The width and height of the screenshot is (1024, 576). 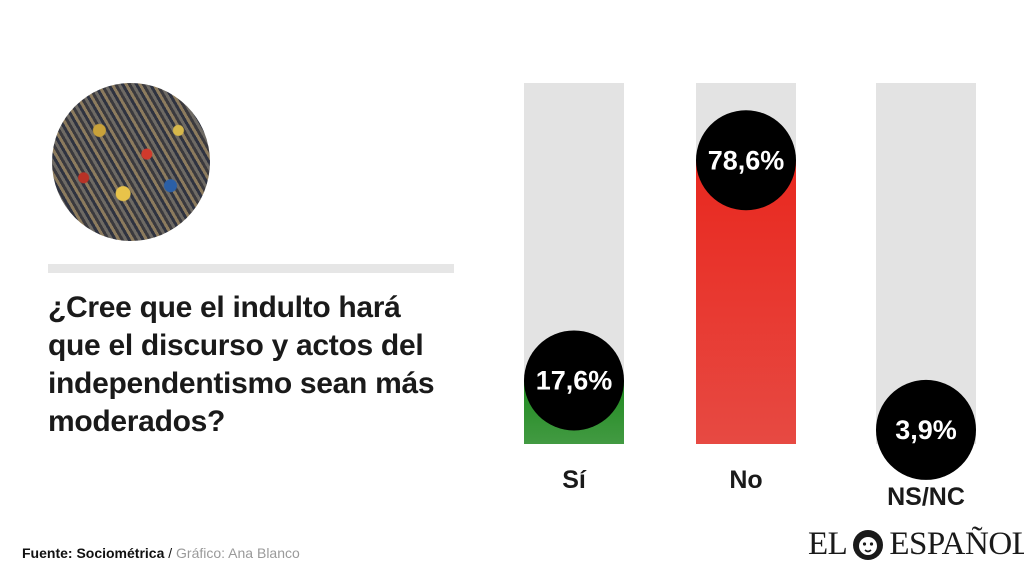 I want to click on demonstration-crowd-photo, so click(x=131, y=162).